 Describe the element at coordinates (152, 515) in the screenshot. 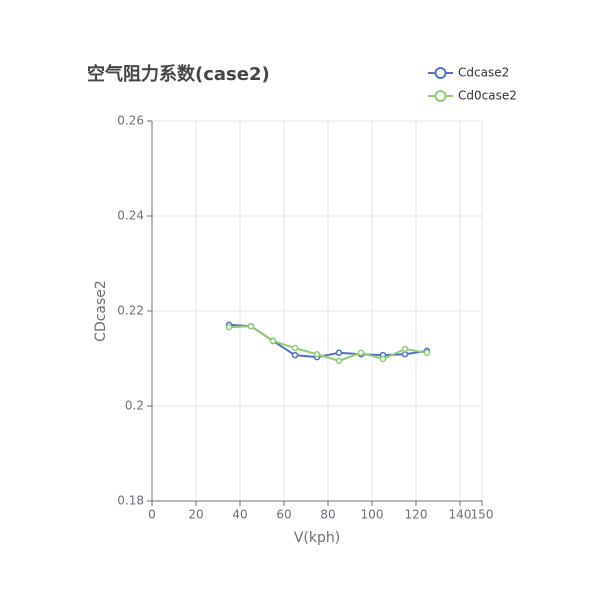

I see `x-tick-label: 0` at that location.